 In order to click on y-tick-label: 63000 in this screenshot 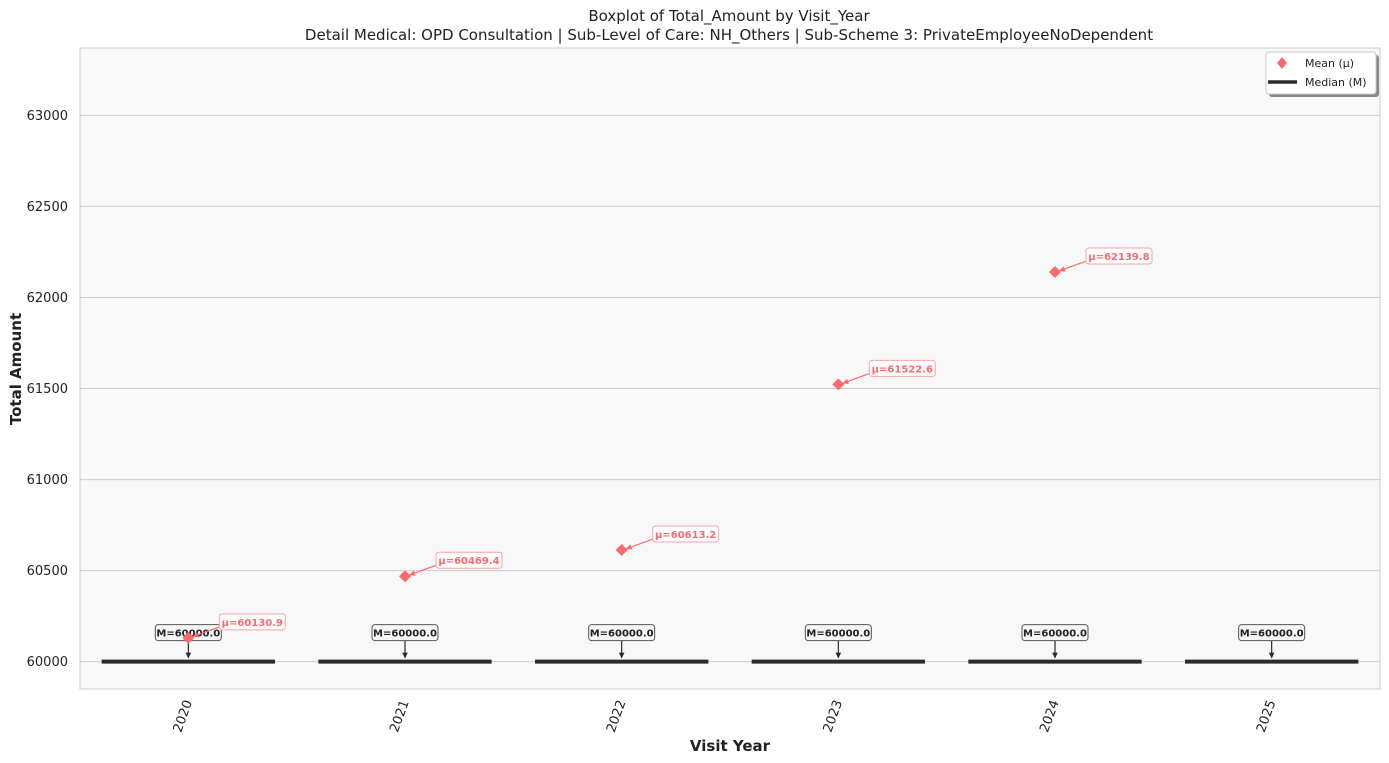, I will do `click(47, 116)`.